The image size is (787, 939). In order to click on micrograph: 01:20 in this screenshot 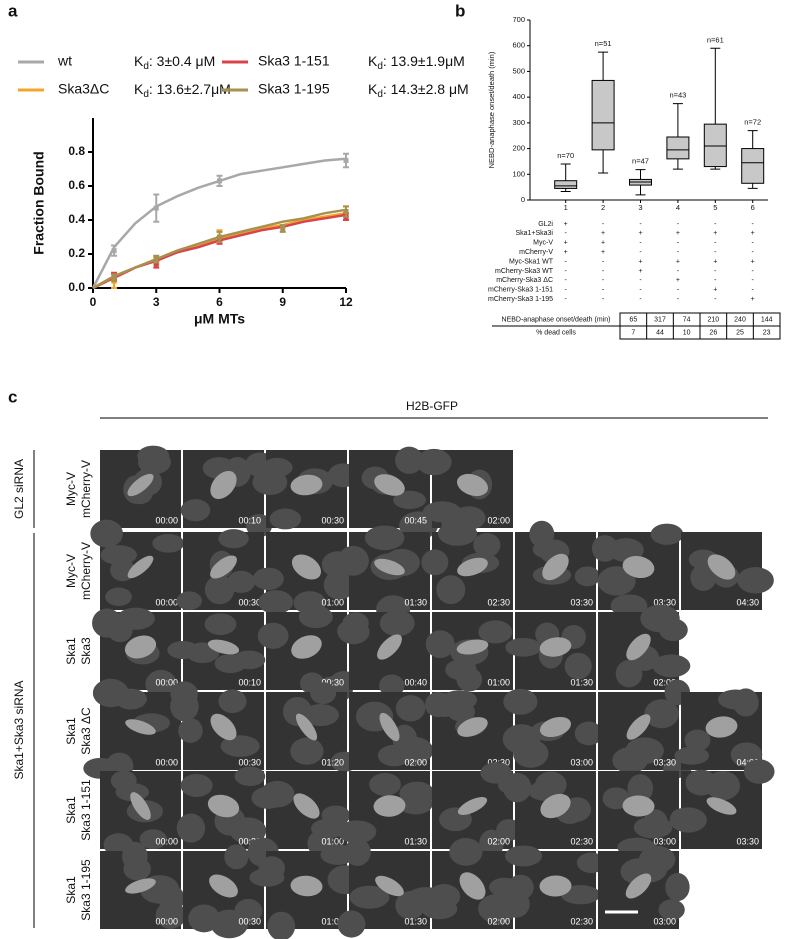, I will do `click(312, 727)`.